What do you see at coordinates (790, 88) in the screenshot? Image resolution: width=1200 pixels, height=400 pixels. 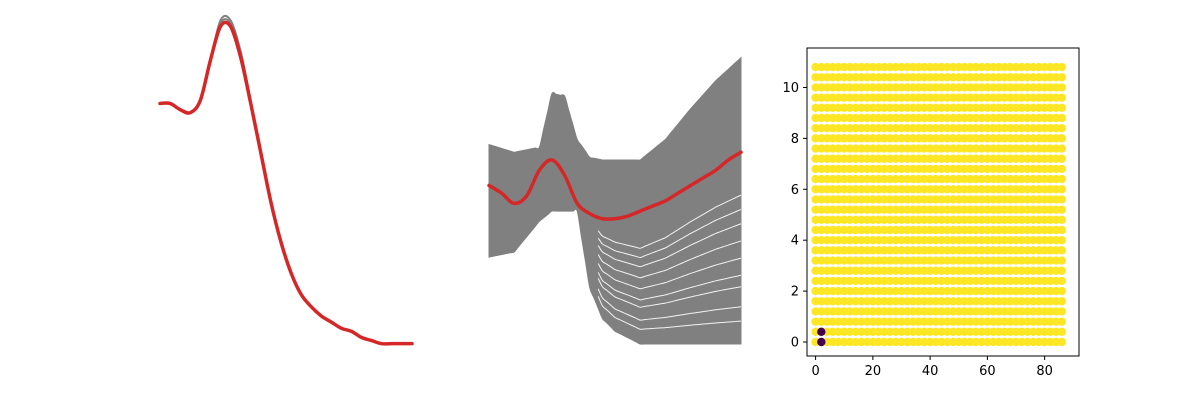 I see `y-tick-label: 10` at bounding box center [790, 88].